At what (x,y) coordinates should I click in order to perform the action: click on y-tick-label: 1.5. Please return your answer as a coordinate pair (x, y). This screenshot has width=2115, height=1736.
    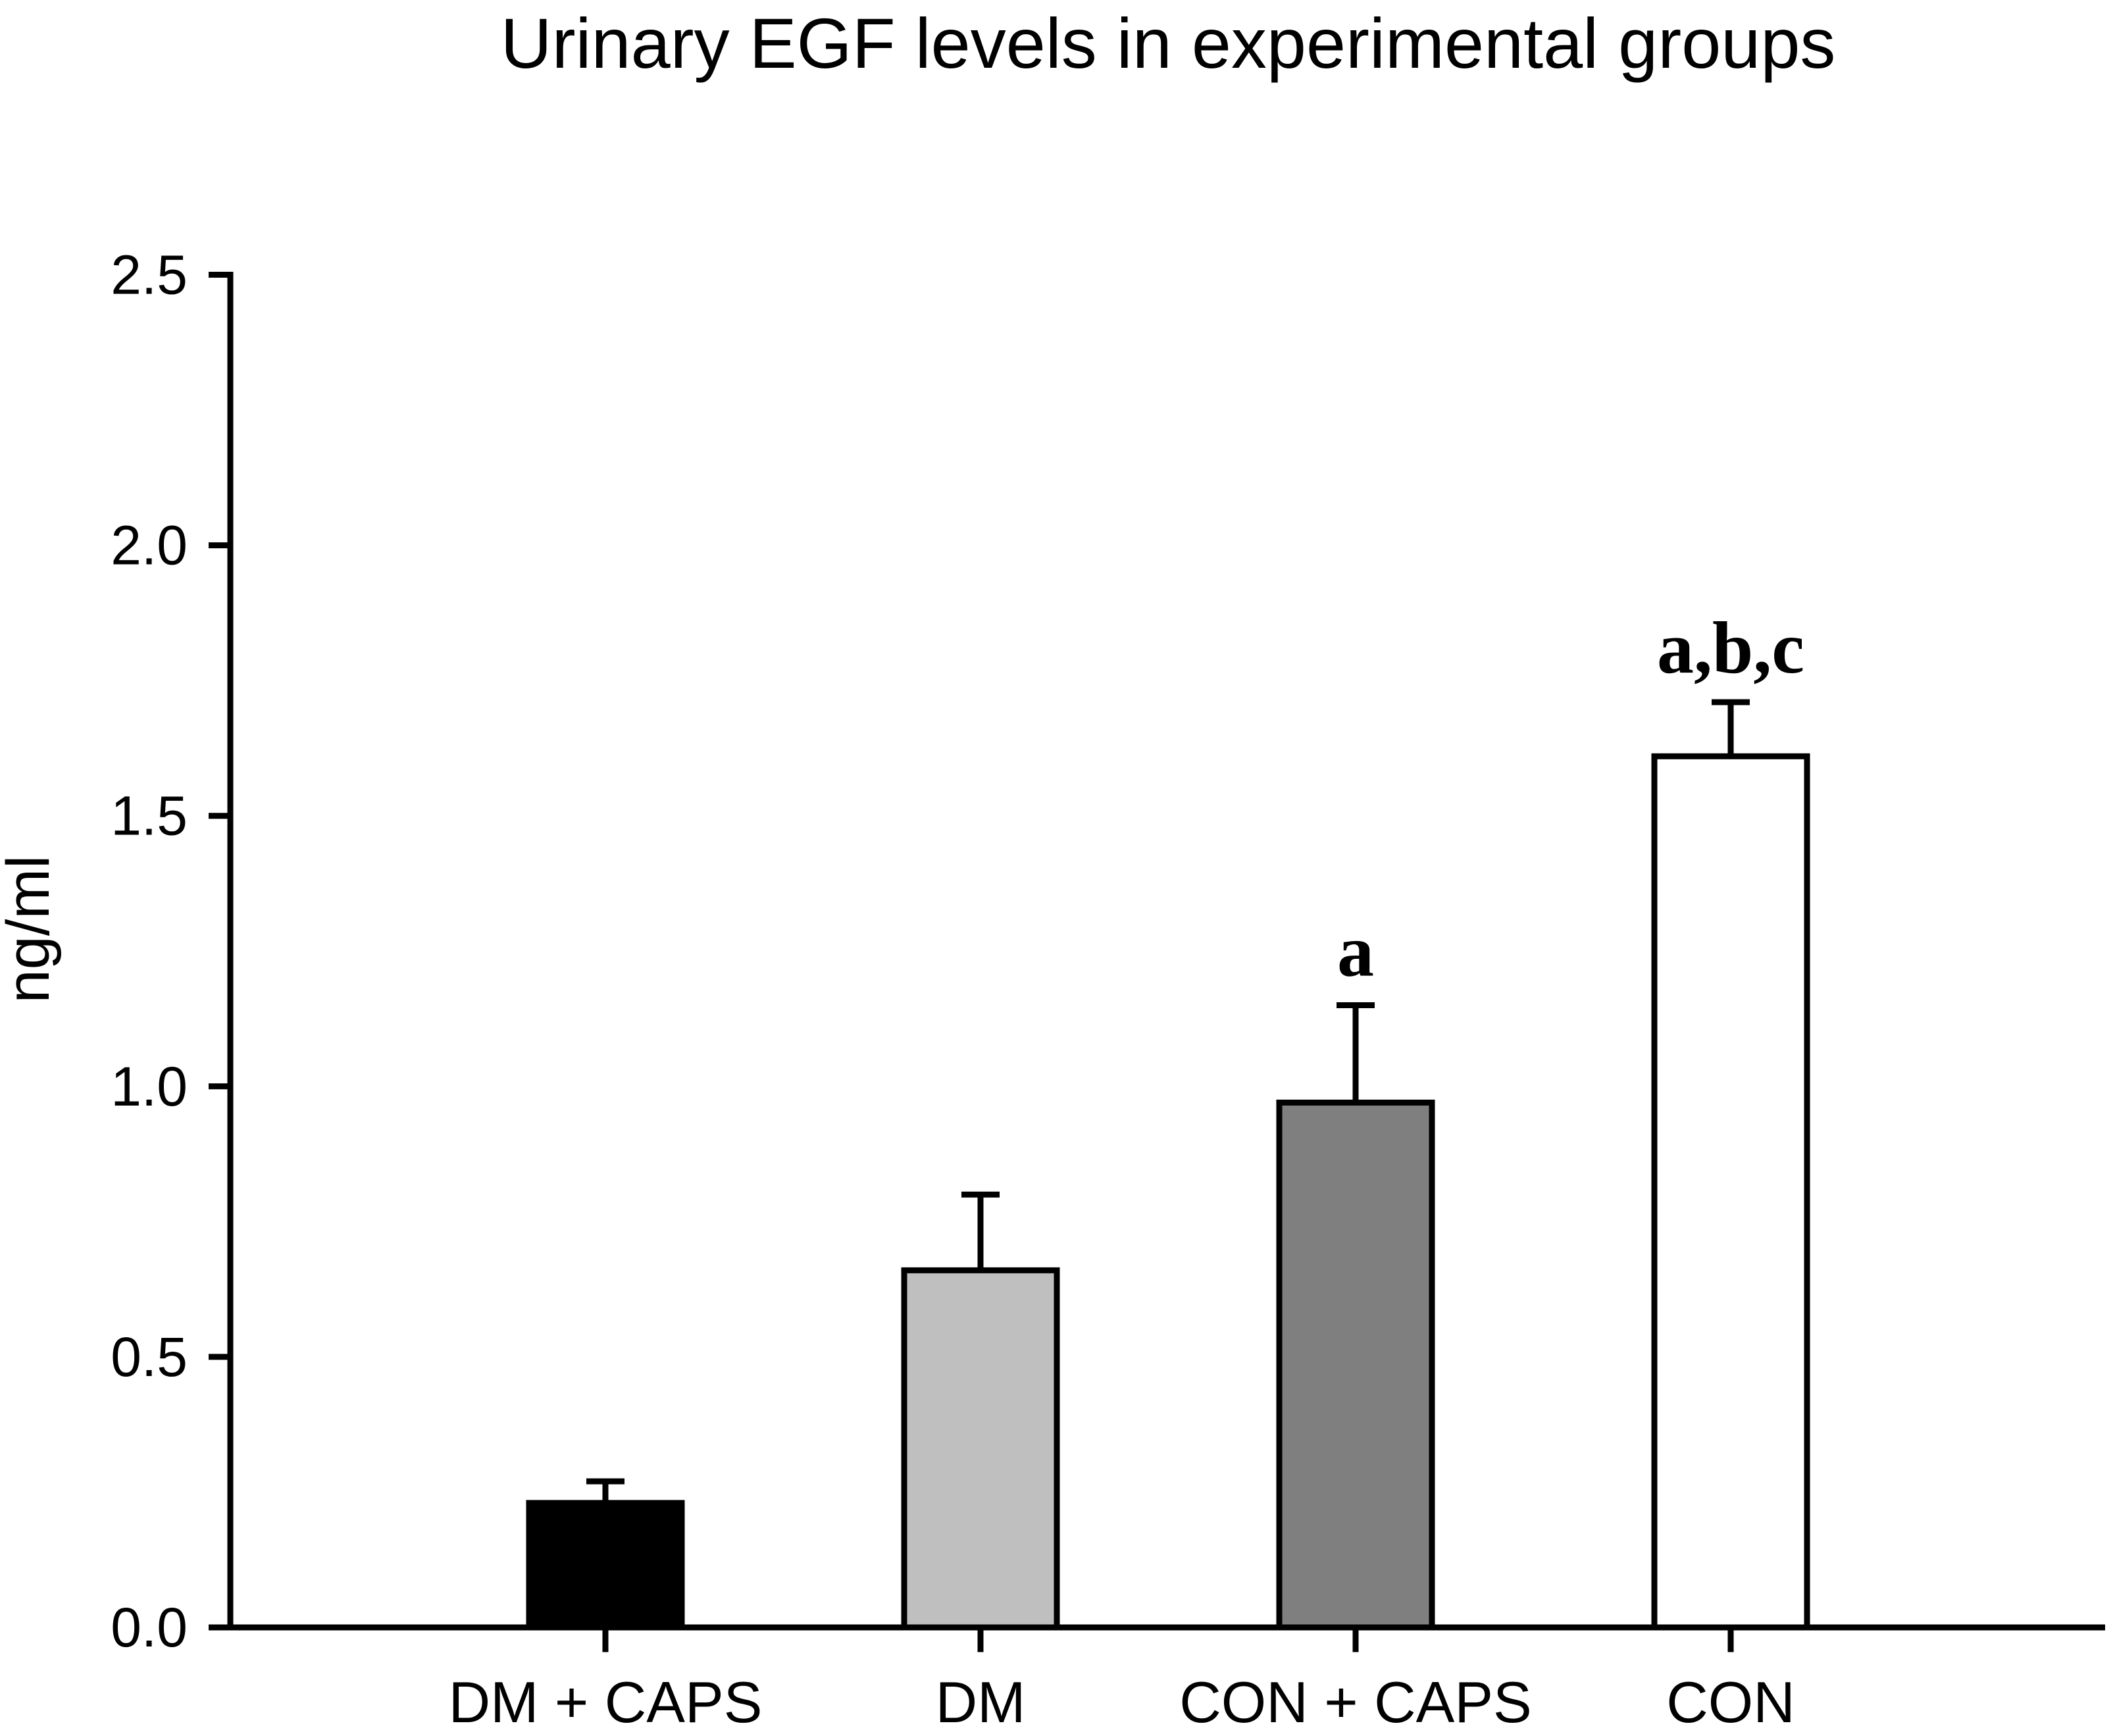
    Looking at the image, I should click on (149, 816).